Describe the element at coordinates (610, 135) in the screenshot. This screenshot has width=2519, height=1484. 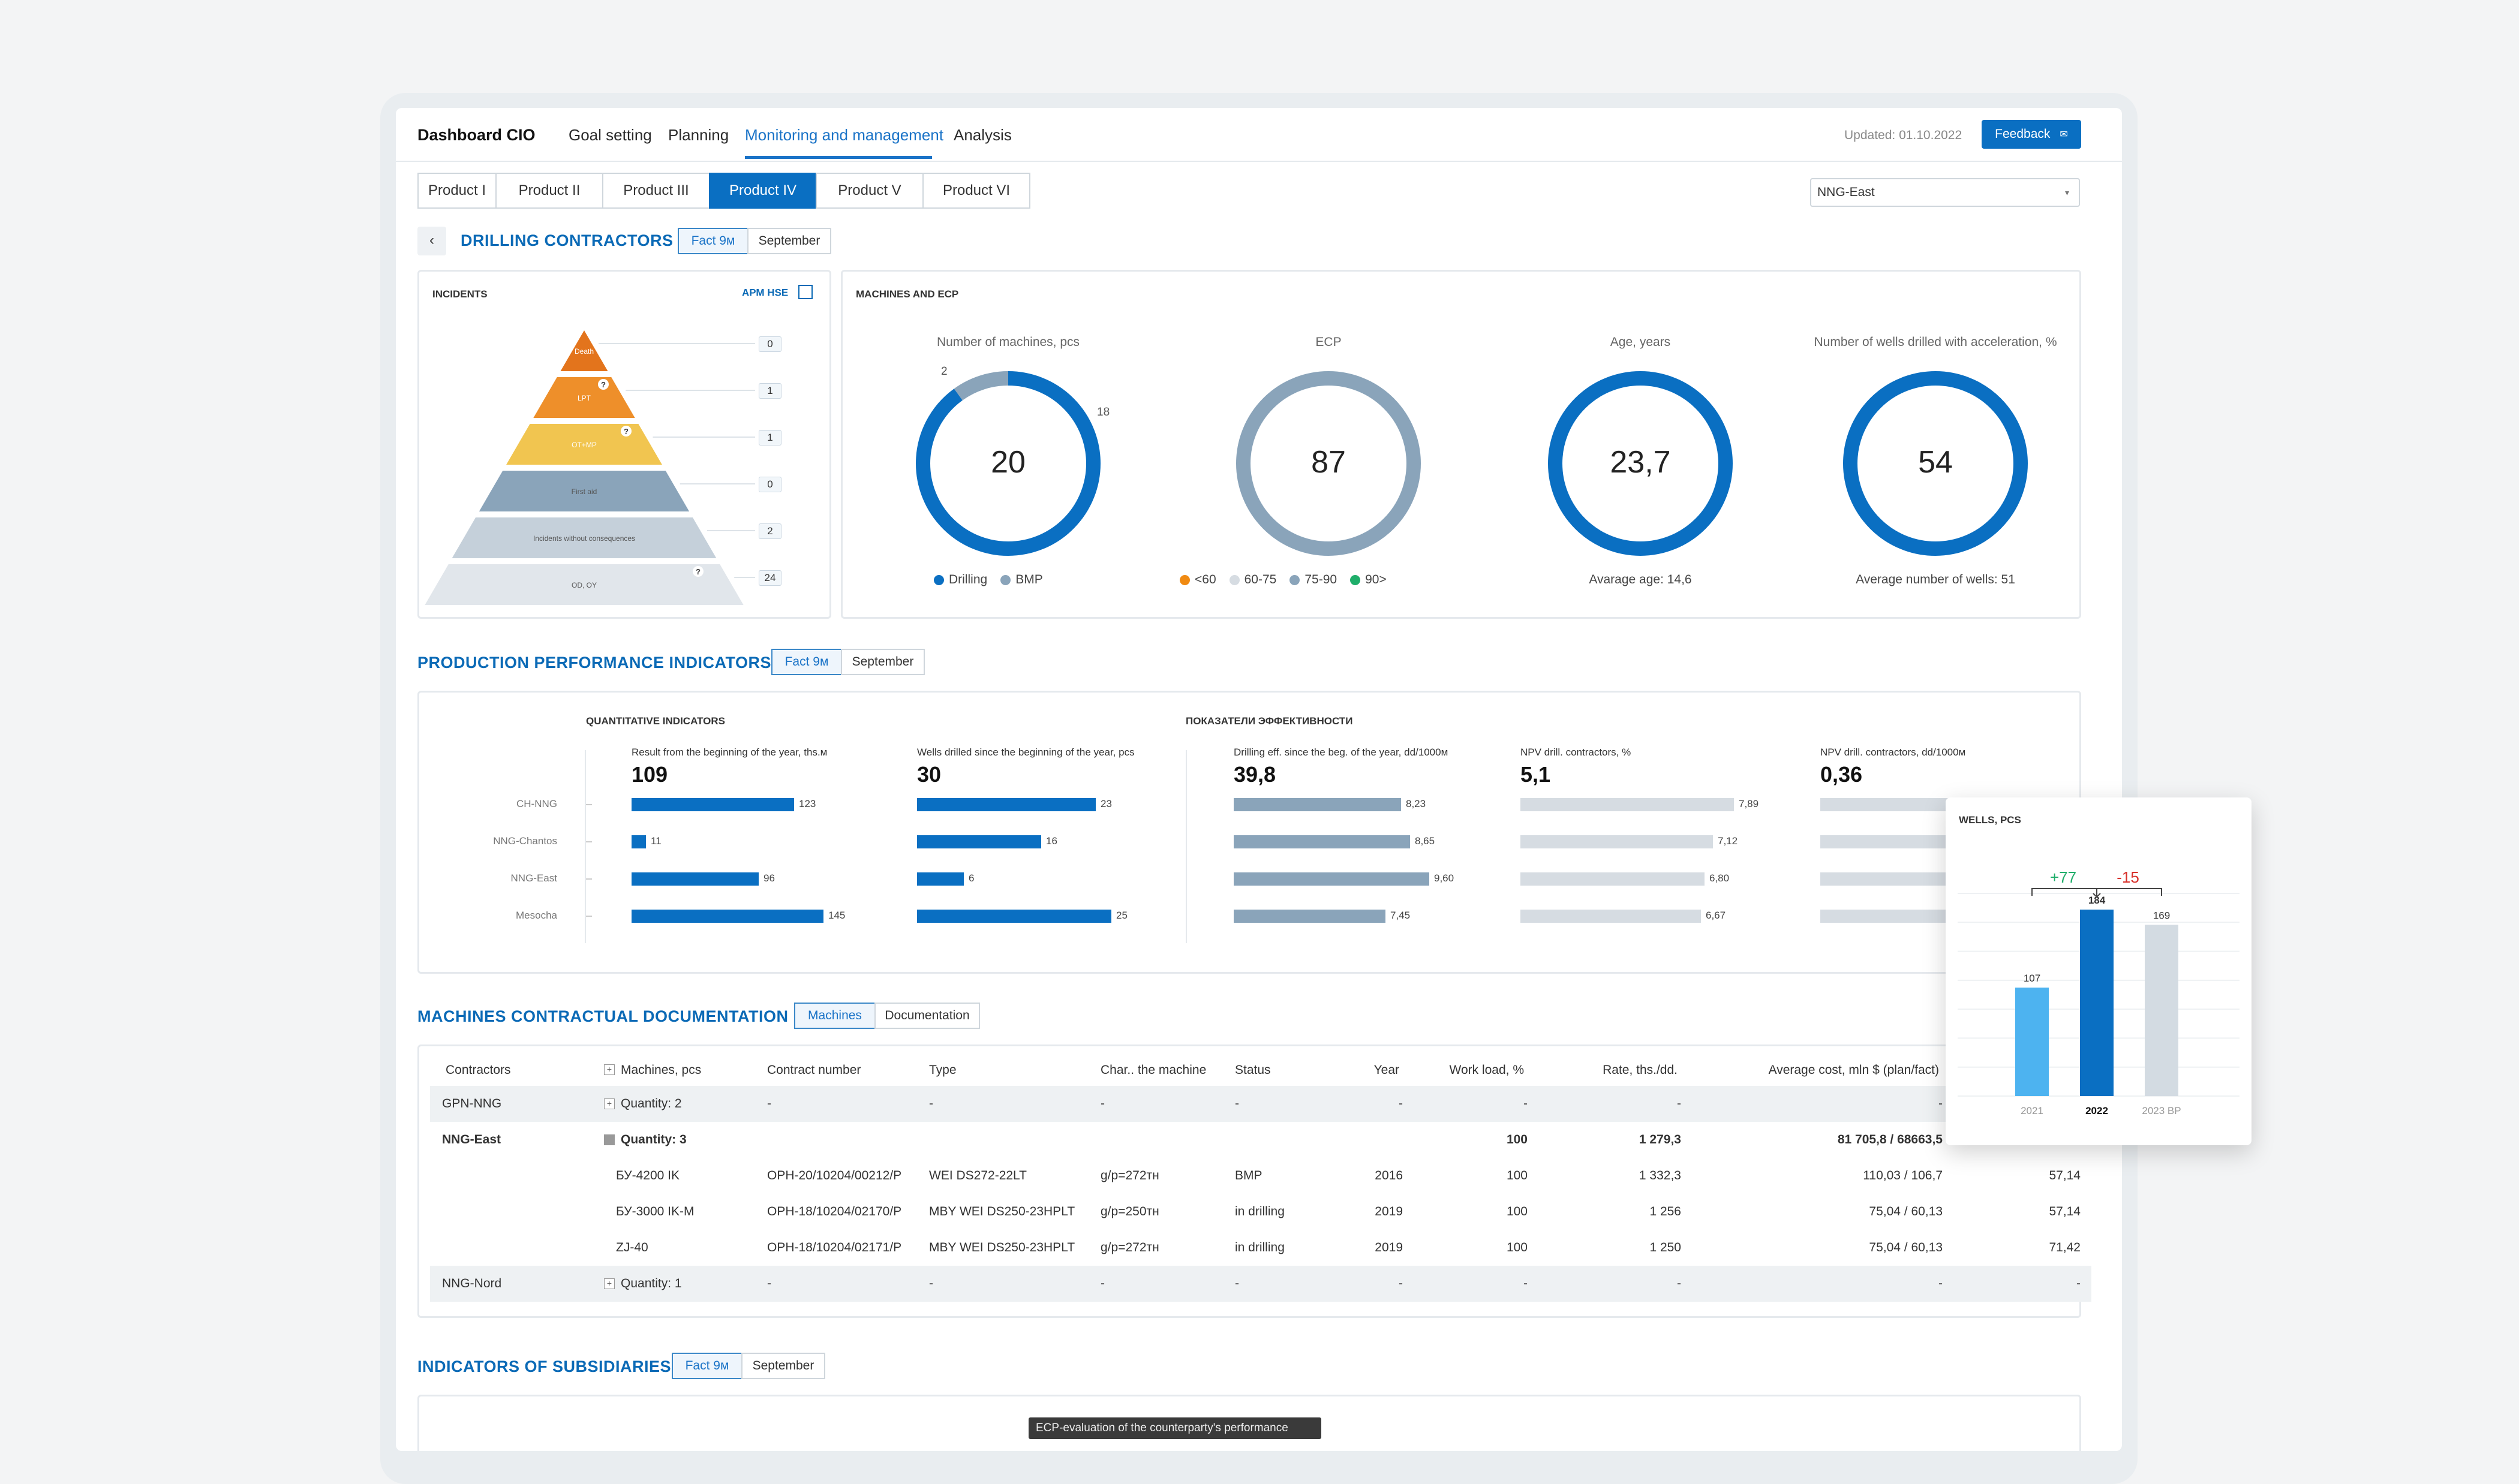
I see `nav-goal-setting: Goal setting` at that location.